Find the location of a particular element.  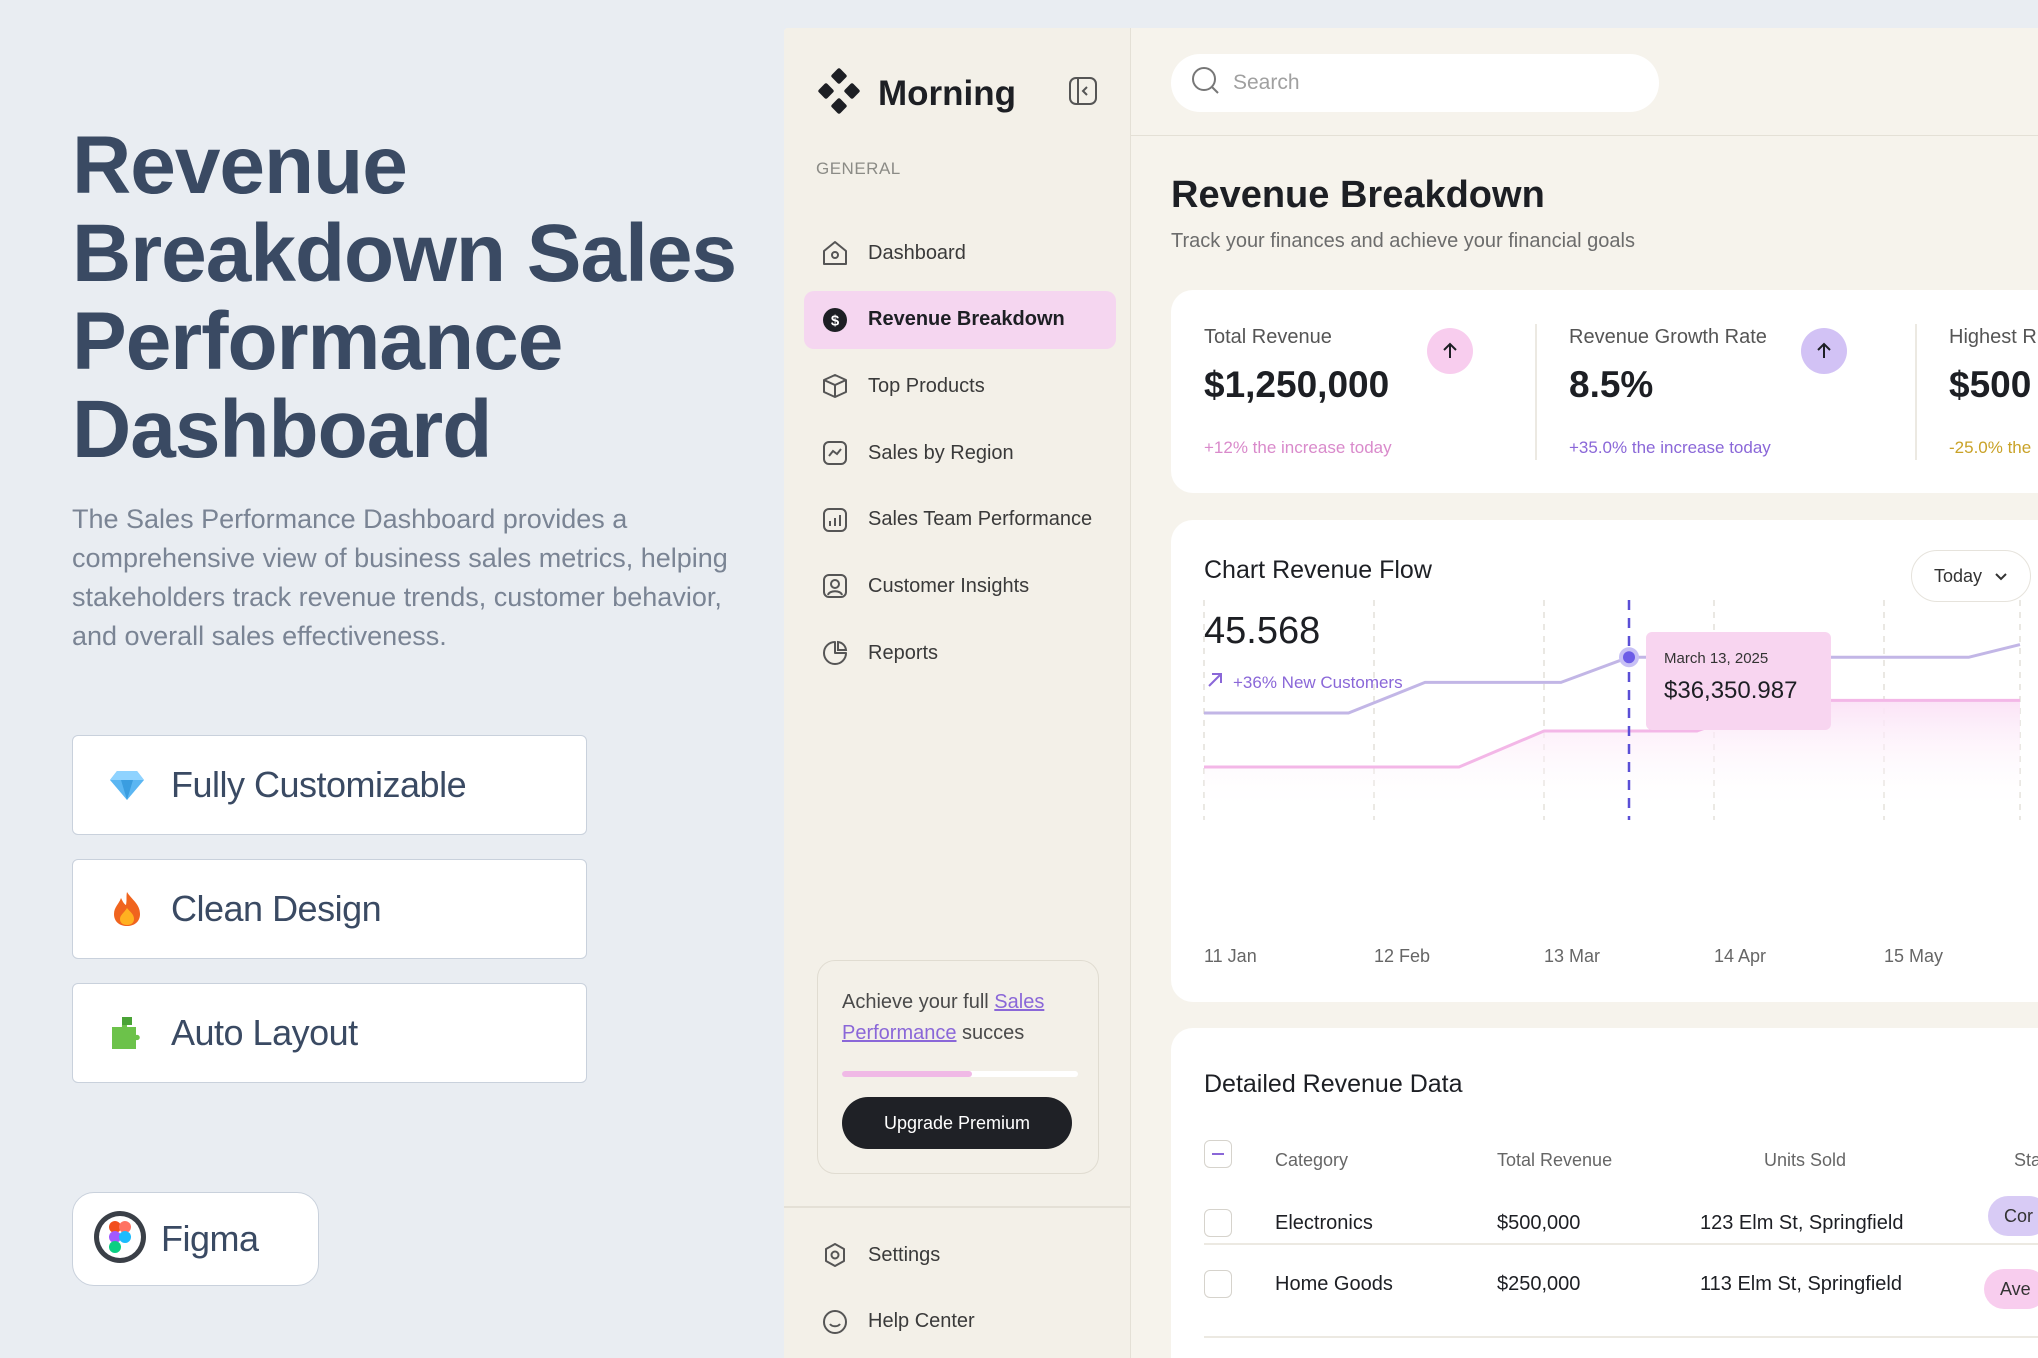

status-badge: Ave is located at coordinates (2011, 1289).